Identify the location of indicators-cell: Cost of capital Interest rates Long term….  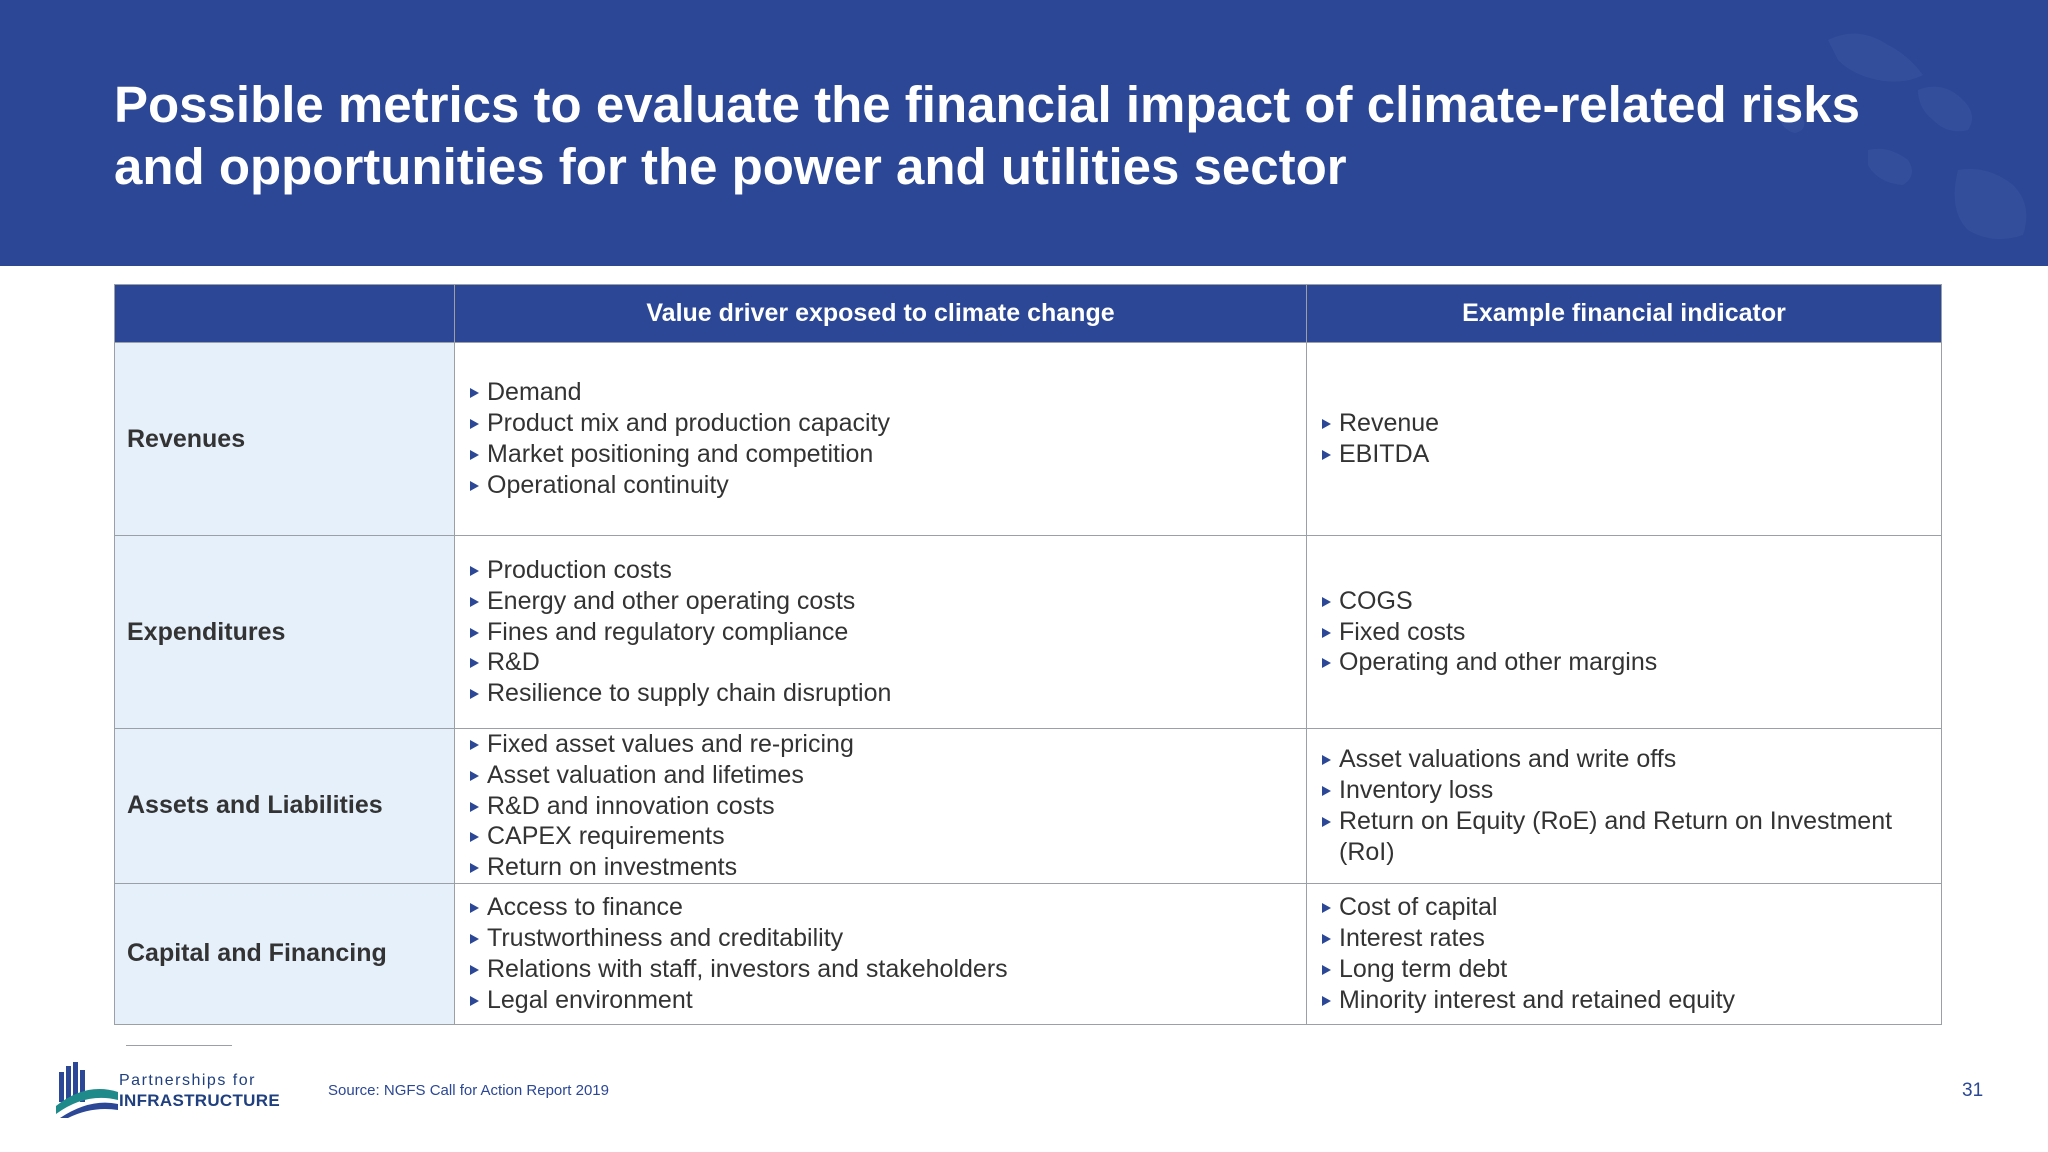
(1624, 953).